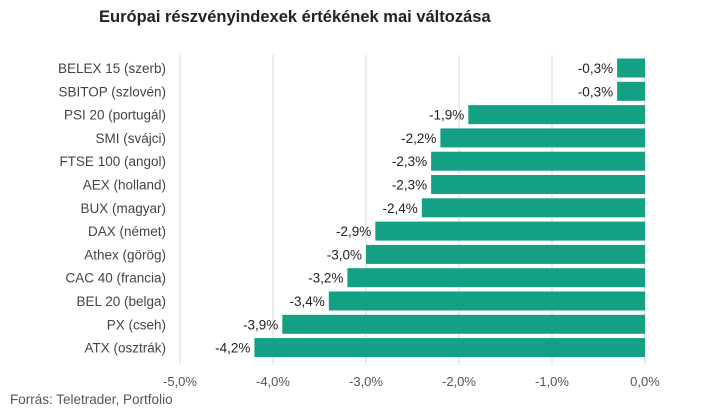 Image resolution: width=723 pixels, height=416 pixels. I want to click on data-label: -2,9%, so click(353, 231).